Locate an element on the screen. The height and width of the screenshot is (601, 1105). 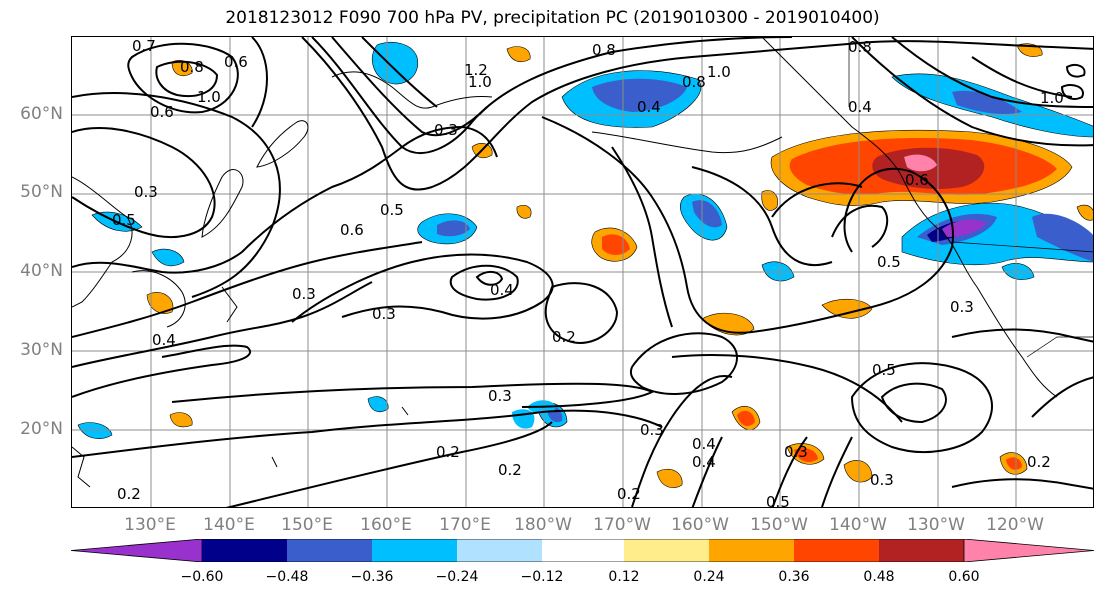
lon-label-140w: 140°W is located at coordinates (858, 525).